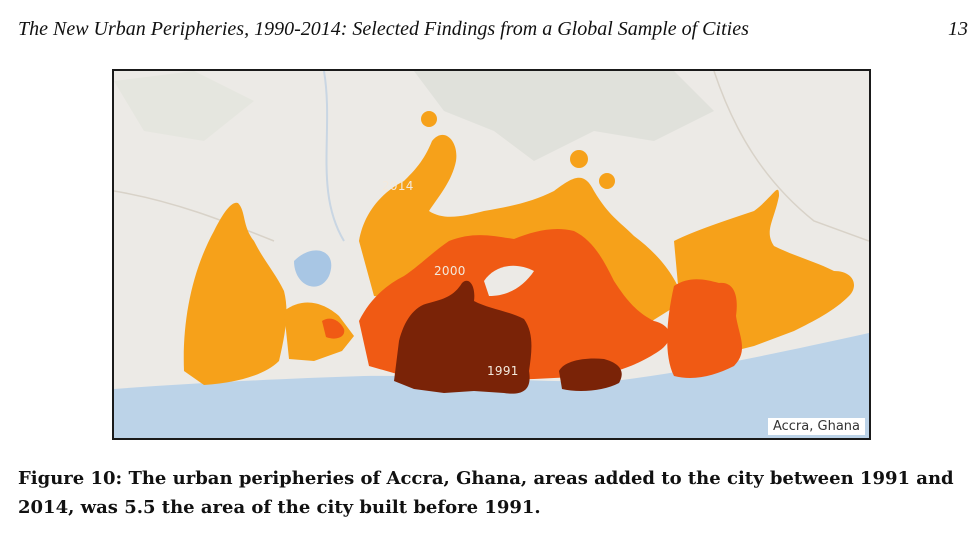 Image resolution: width=978 pixels, height=543 pixels. What do you see at coordinates (334, 156) in the screenshot?
I see `river-line` at bounding box center [334, 156].